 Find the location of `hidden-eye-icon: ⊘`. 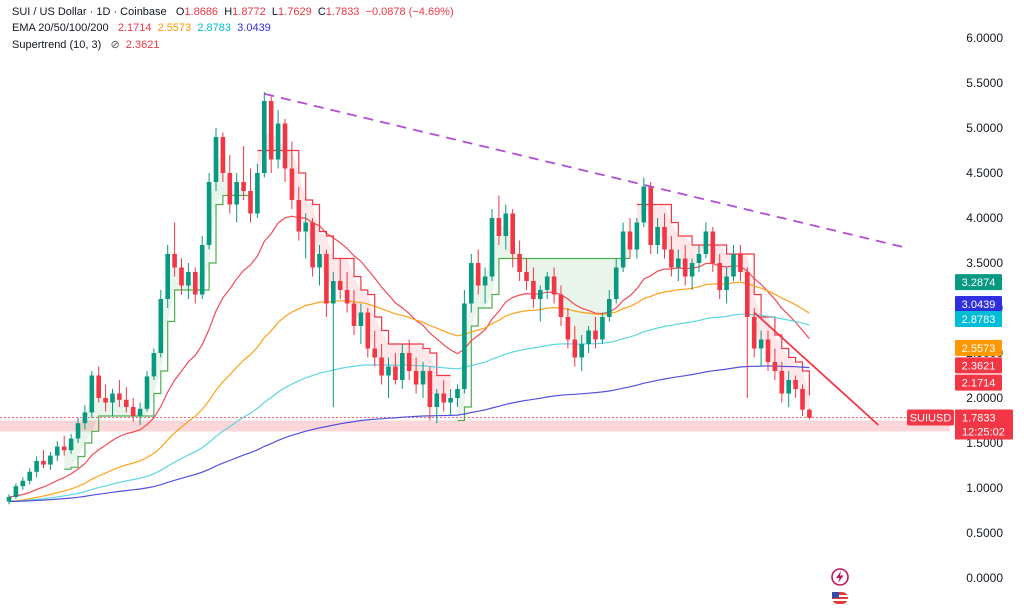

hidden-eye-icon: ⊘ is located at coordinates (115, 45).